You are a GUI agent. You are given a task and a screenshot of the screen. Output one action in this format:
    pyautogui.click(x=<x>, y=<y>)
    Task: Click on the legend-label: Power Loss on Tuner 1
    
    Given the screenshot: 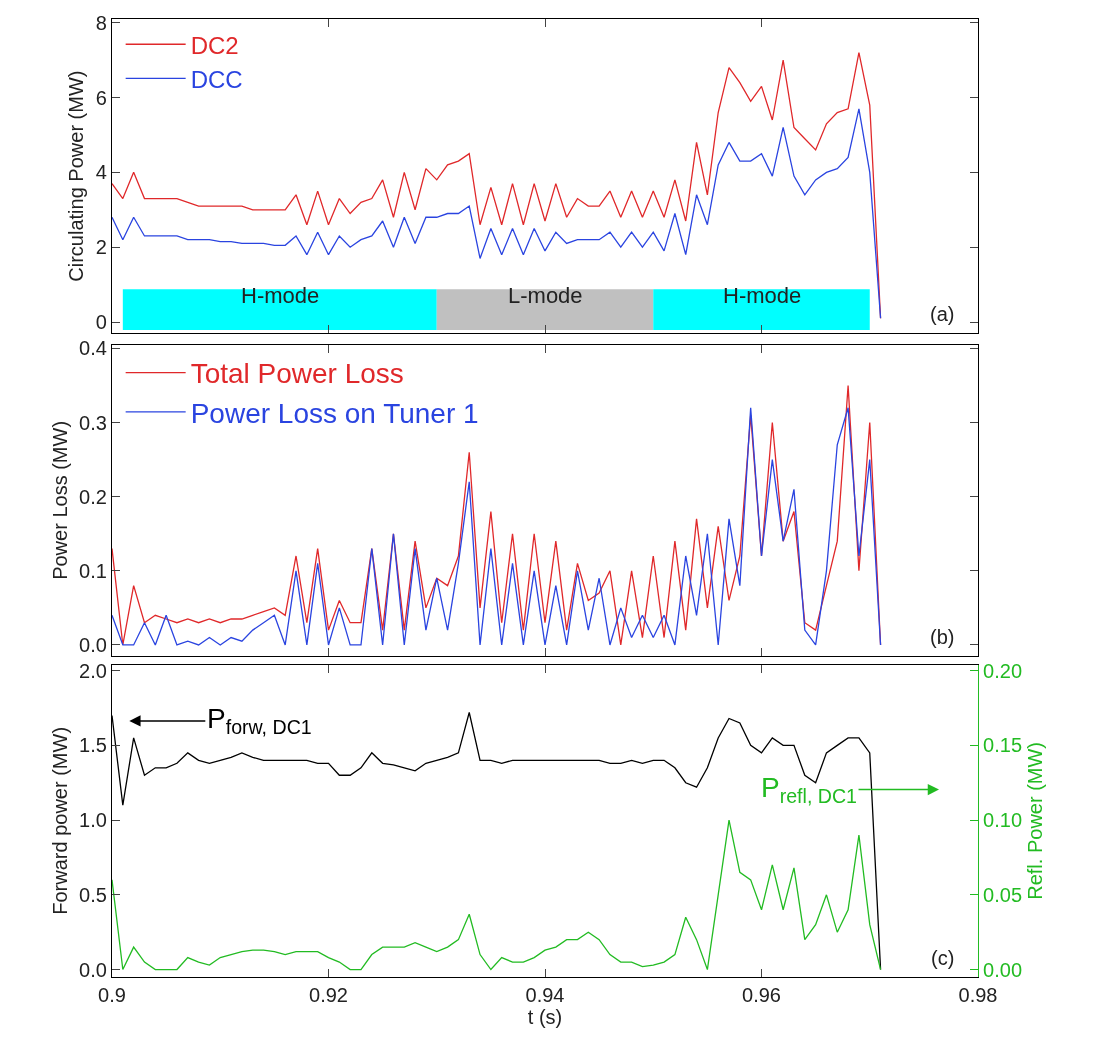 What is the action you would take?
    pyautogui.click(x=334, y=413)
    